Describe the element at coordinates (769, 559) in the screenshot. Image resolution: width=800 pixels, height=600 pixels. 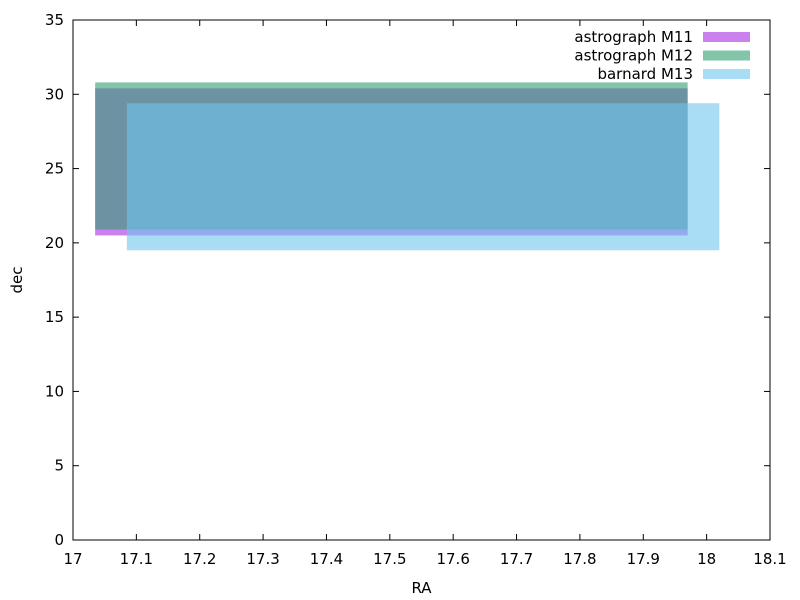
I see `x-tick-label: 18.1` at that location.